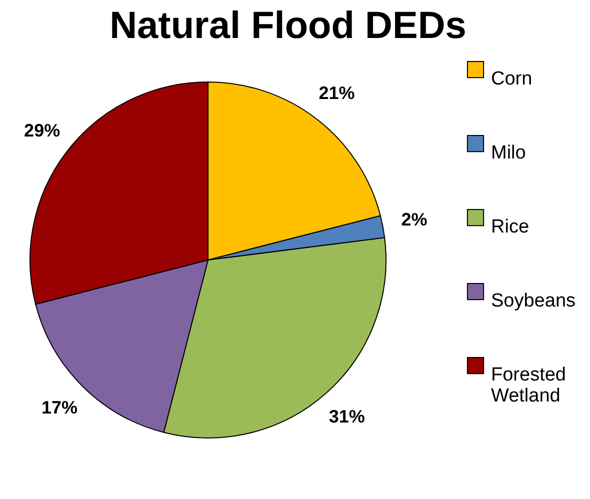  What do you see at coordinates (533, 301) in the screenshot?
I see `legend-label: Soybeans` at bounding box center [533, 301].